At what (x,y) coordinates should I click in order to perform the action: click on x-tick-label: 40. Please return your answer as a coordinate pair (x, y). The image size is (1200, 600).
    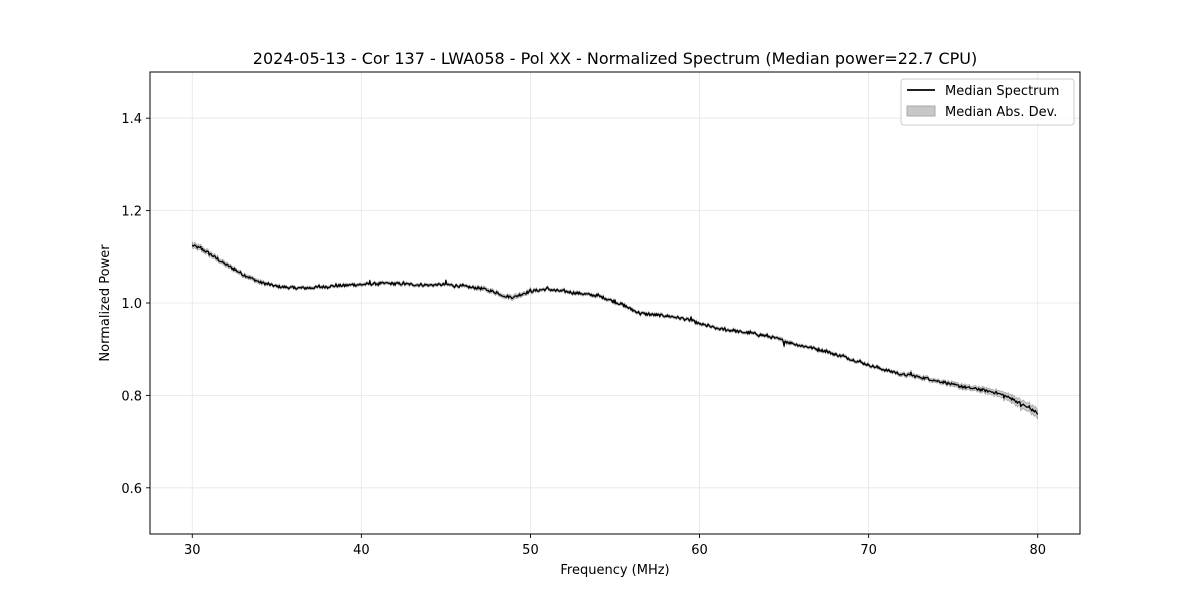
    Looking at the image, I should click on (361, 550).